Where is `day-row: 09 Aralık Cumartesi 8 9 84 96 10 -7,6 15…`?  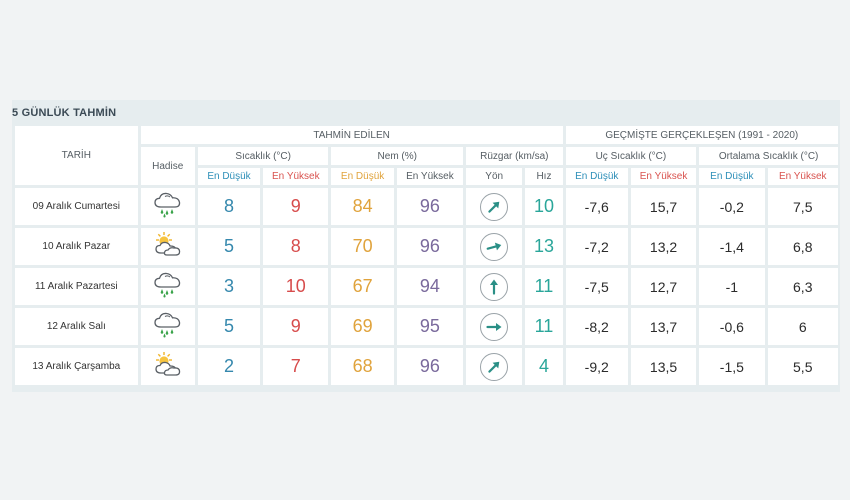 day-row: 09 Aralık Cumartesi 8 9 84 96 10 -7,6 15… is located at coordinates (426, 206).